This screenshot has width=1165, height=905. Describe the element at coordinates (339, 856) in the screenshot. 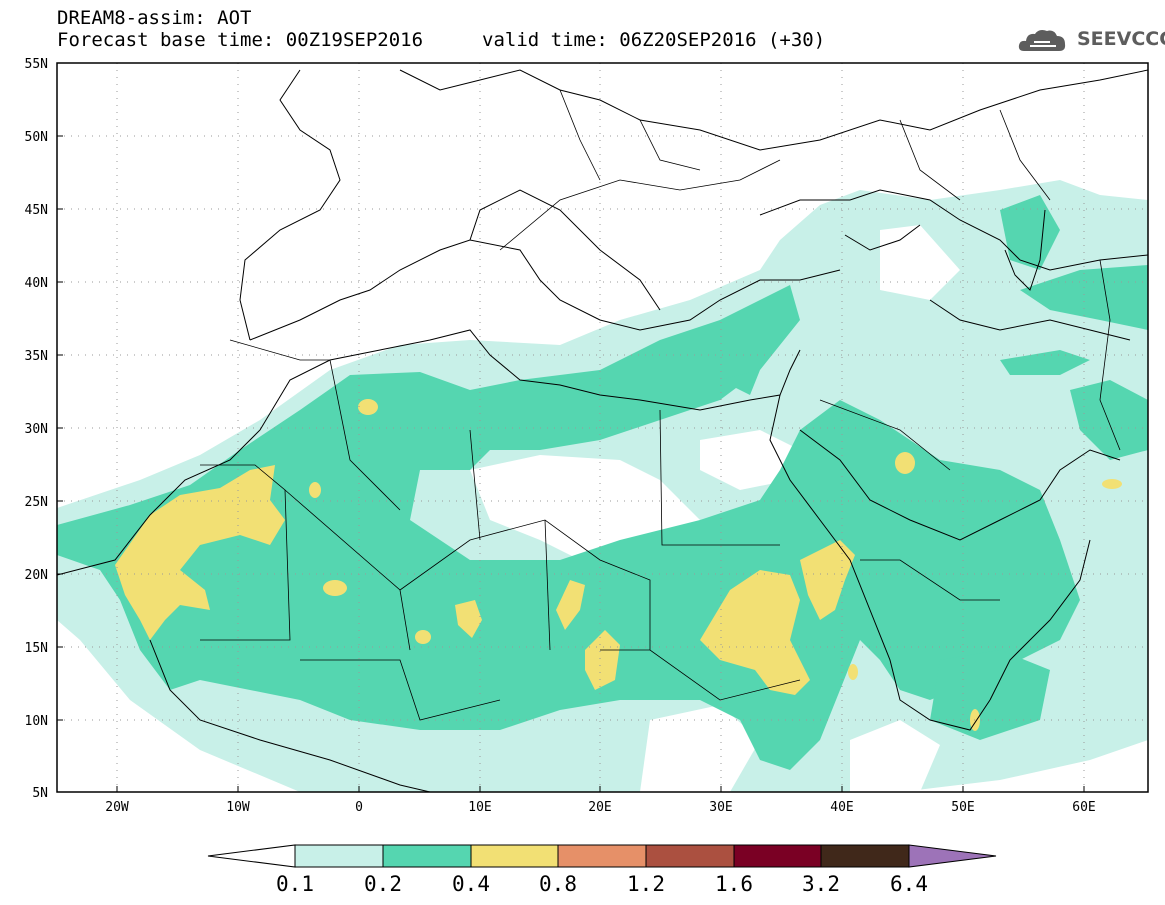

I see `colorbar-swatch-0.1-0.2` at that location.